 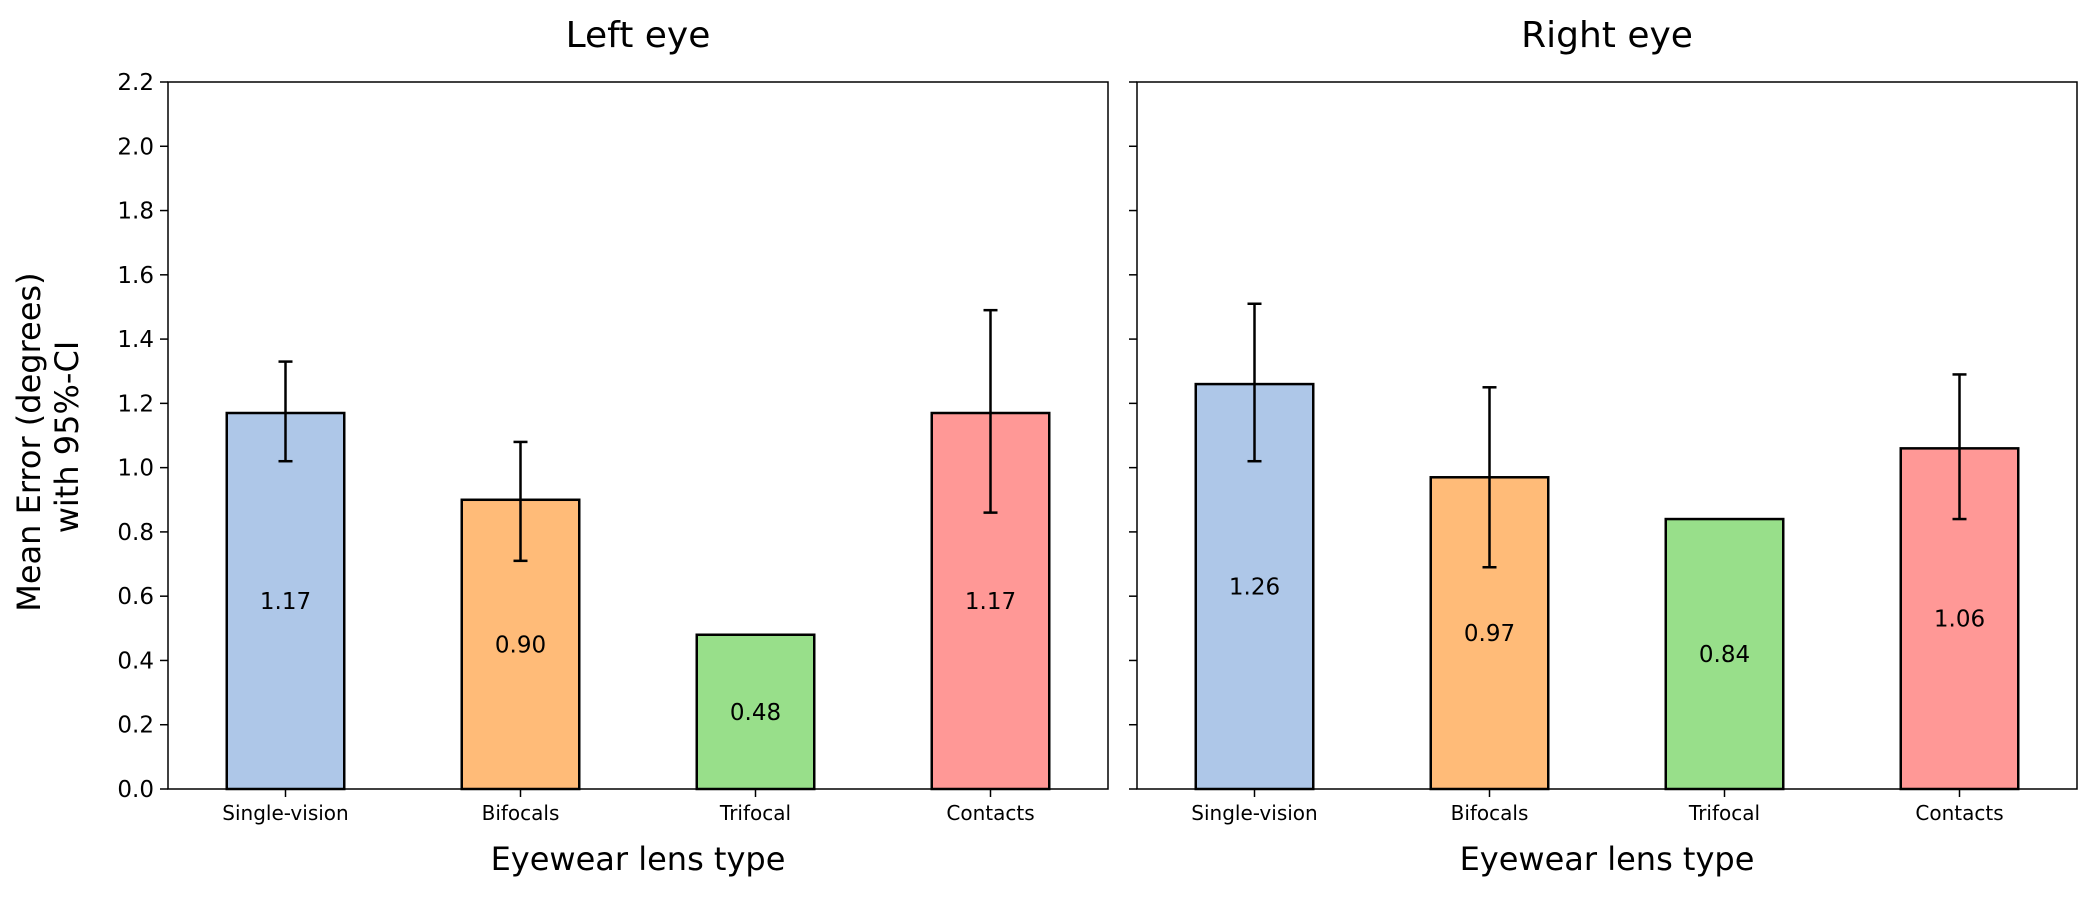 I want to click on bar-value-label: 0.90, so click(x=520, y=645).